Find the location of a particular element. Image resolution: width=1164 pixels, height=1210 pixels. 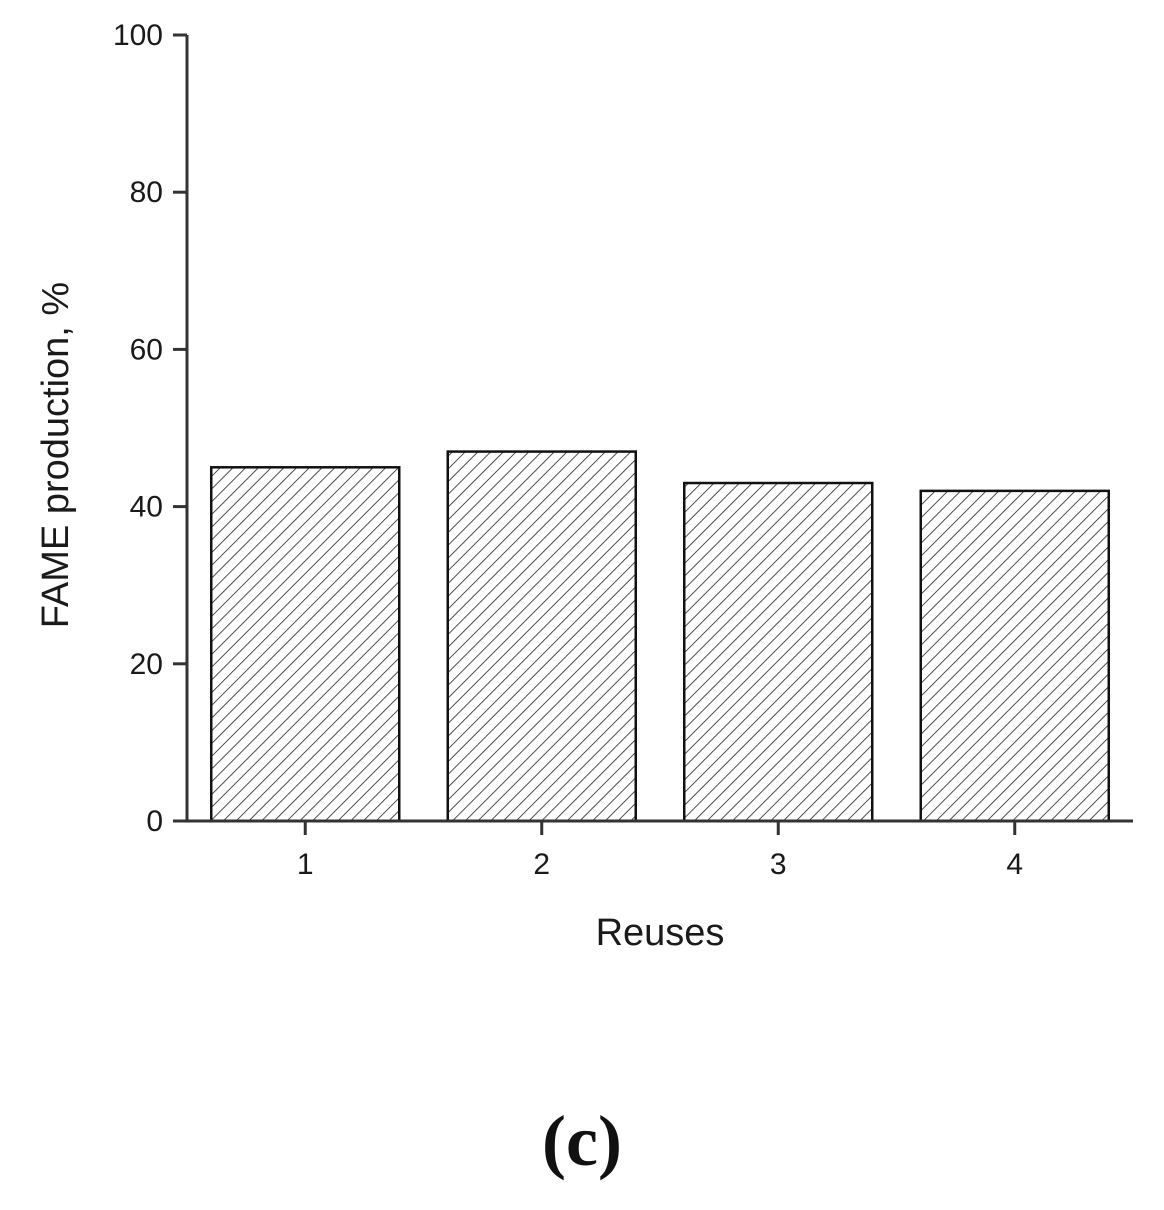

y-tick-label: 60 is located at coordinates (146, 349).